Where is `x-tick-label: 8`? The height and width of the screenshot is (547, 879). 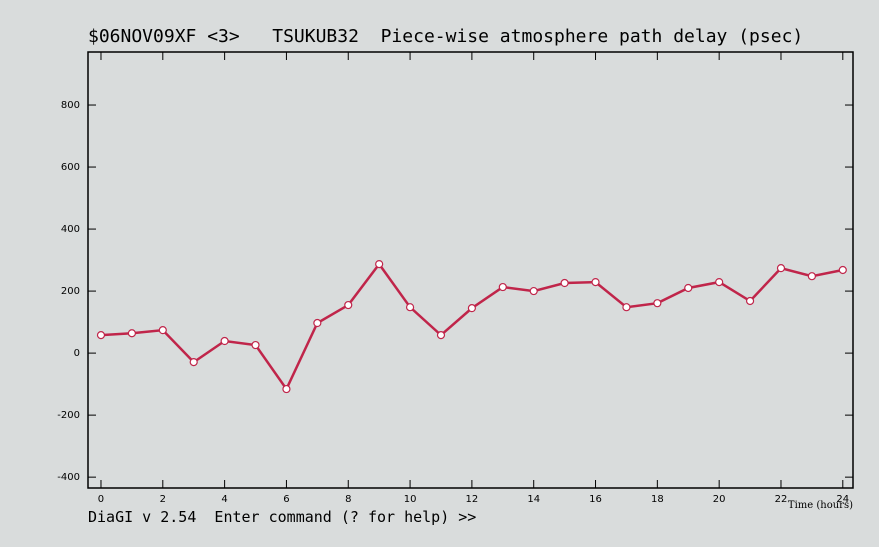 x-tick-label: 8 is located at coordinates (348, 499).